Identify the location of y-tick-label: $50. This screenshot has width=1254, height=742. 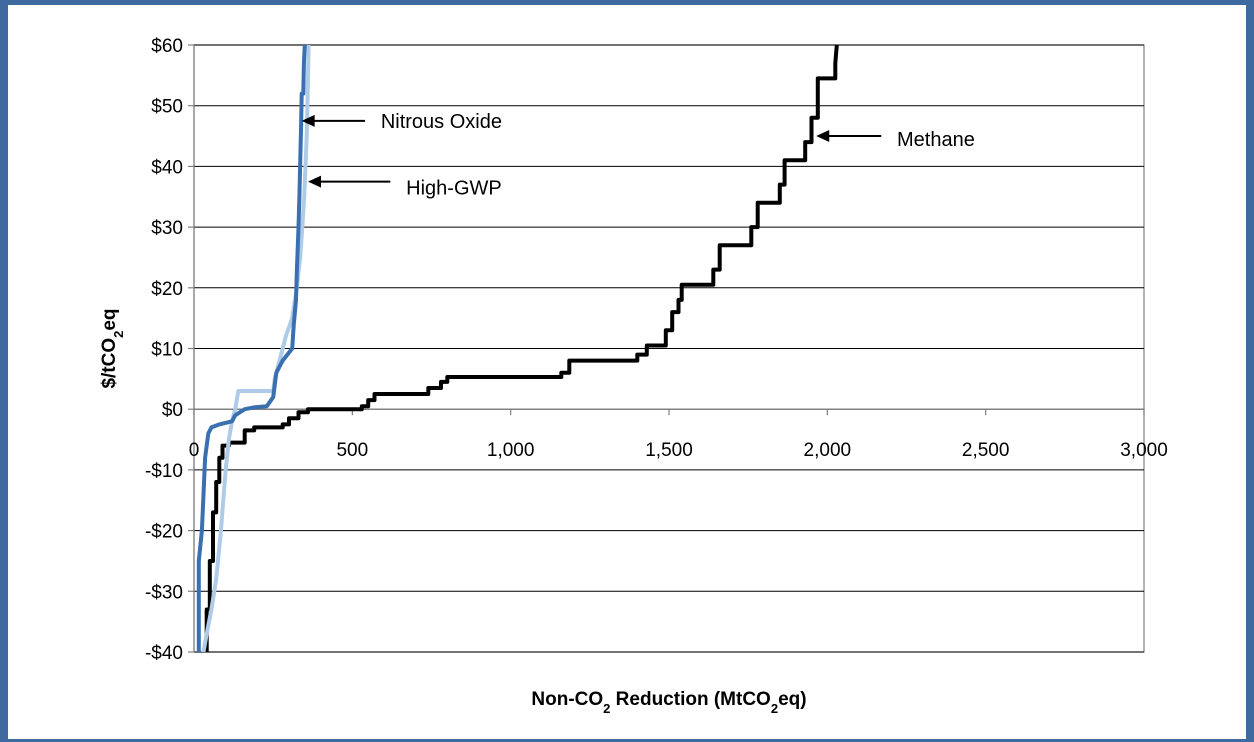
(167, 107).